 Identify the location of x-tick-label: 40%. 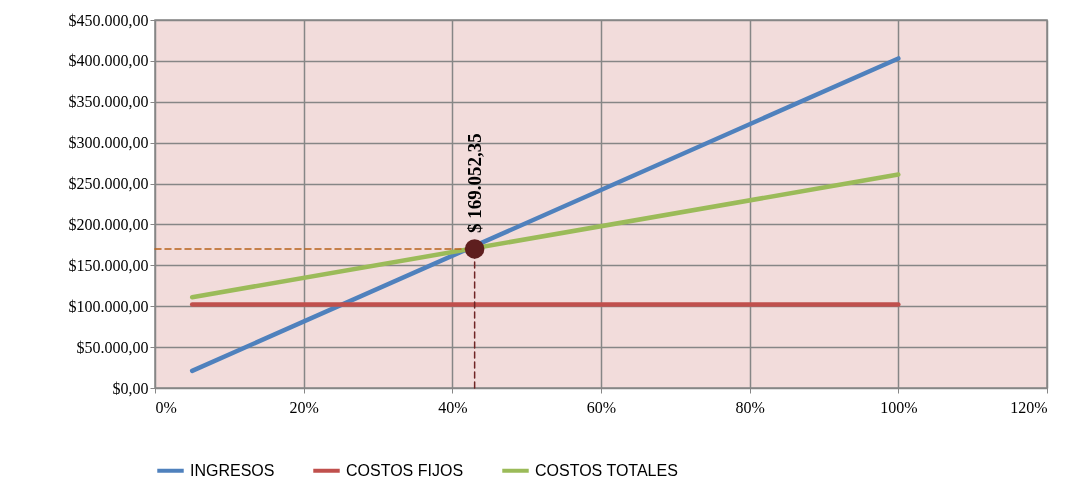
(453, 407).